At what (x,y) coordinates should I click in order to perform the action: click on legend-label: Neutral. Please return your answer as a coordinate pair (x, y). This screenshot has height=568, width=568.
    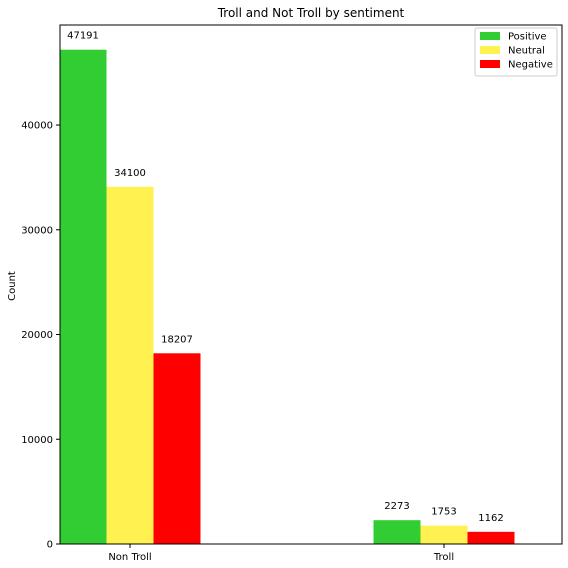
    Looking at the image, I should click on (526, 51).